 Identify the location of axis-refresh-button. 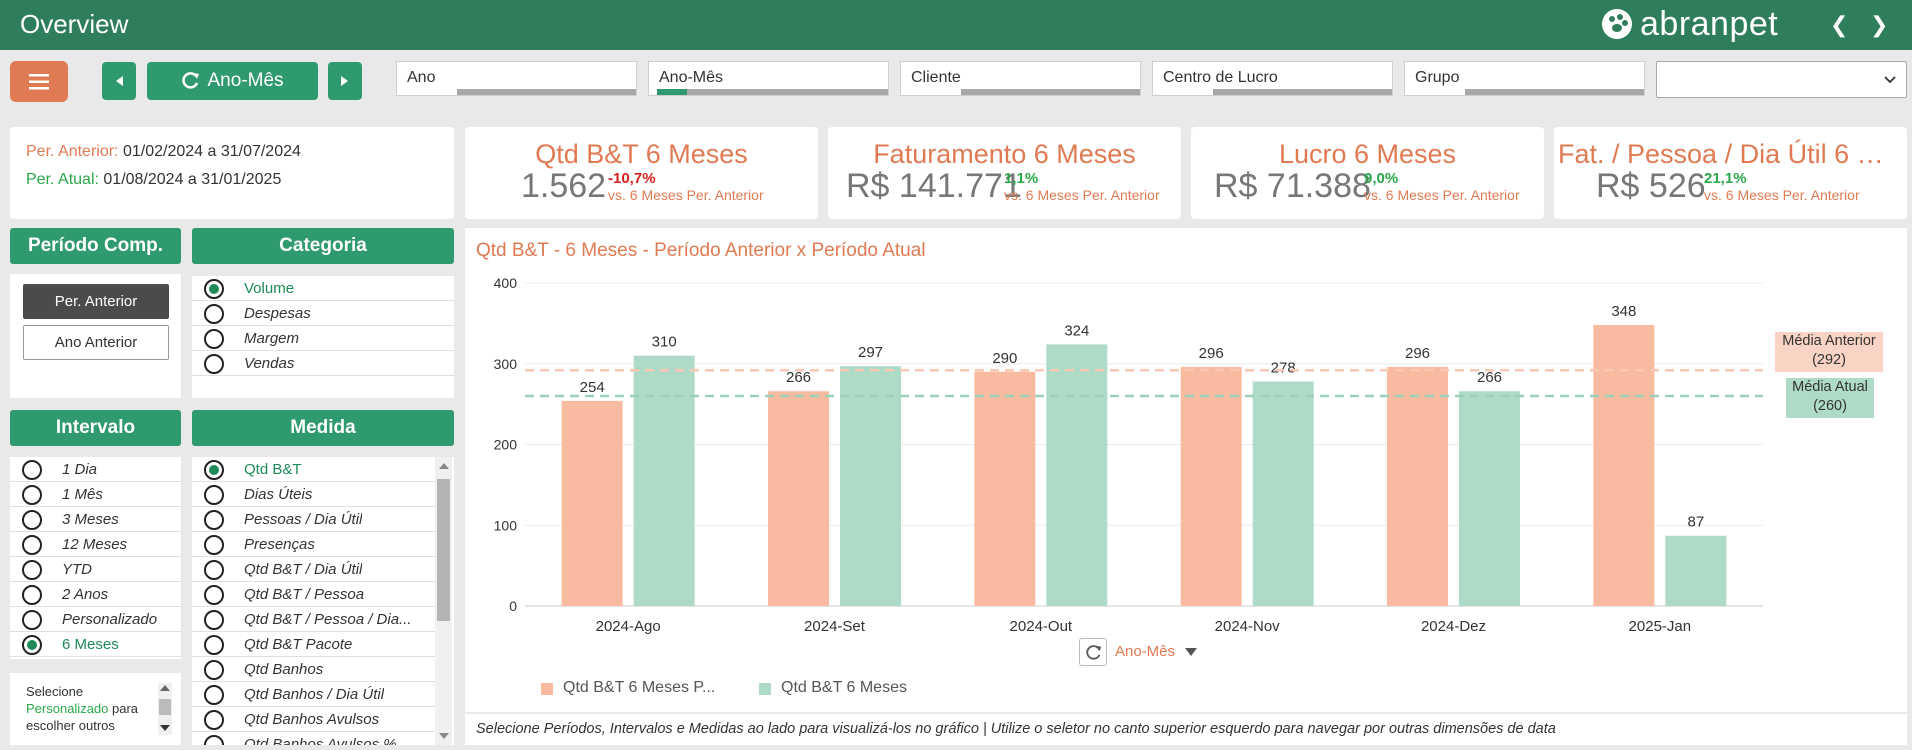
(1093, 652).